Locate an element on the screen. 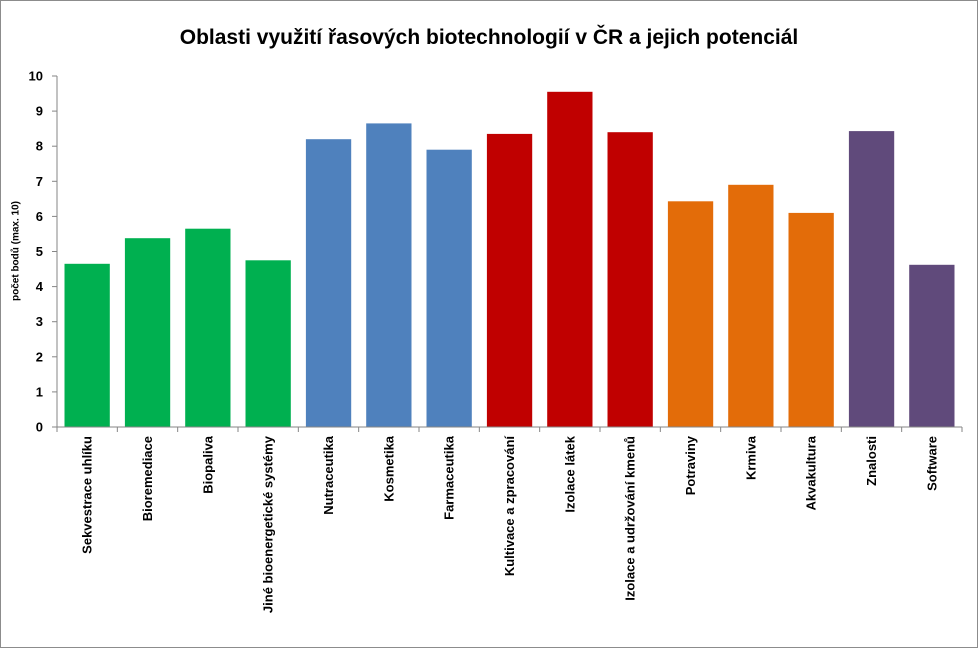  x-tick-label: Bioremediace is located at coordinates (147, 478).